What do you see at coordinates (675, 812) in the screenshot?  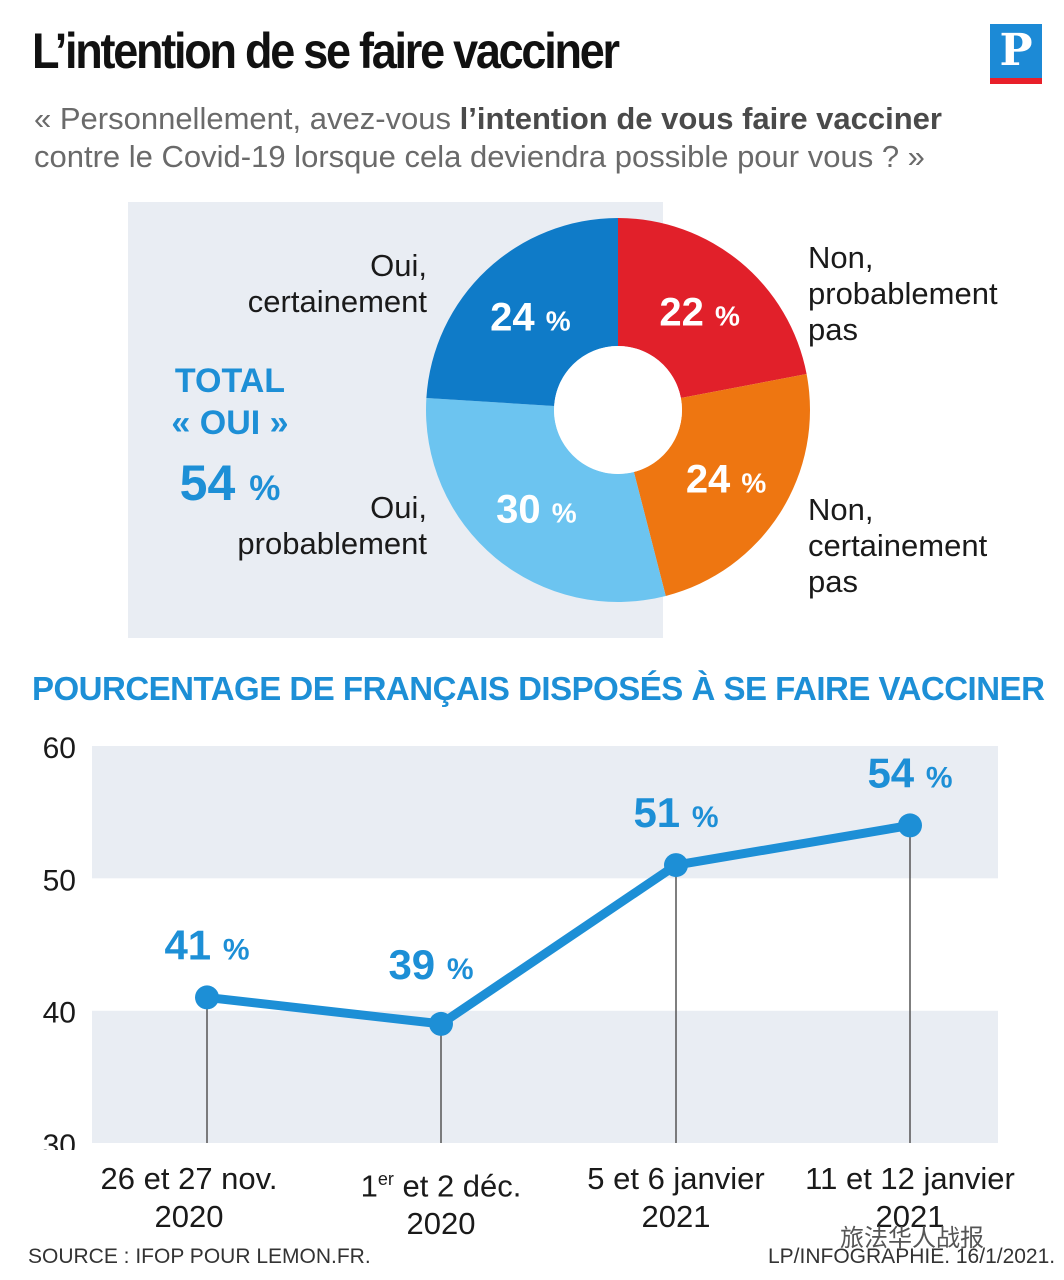 I see `data-label: 51 %` at bounding box center [675, 812].